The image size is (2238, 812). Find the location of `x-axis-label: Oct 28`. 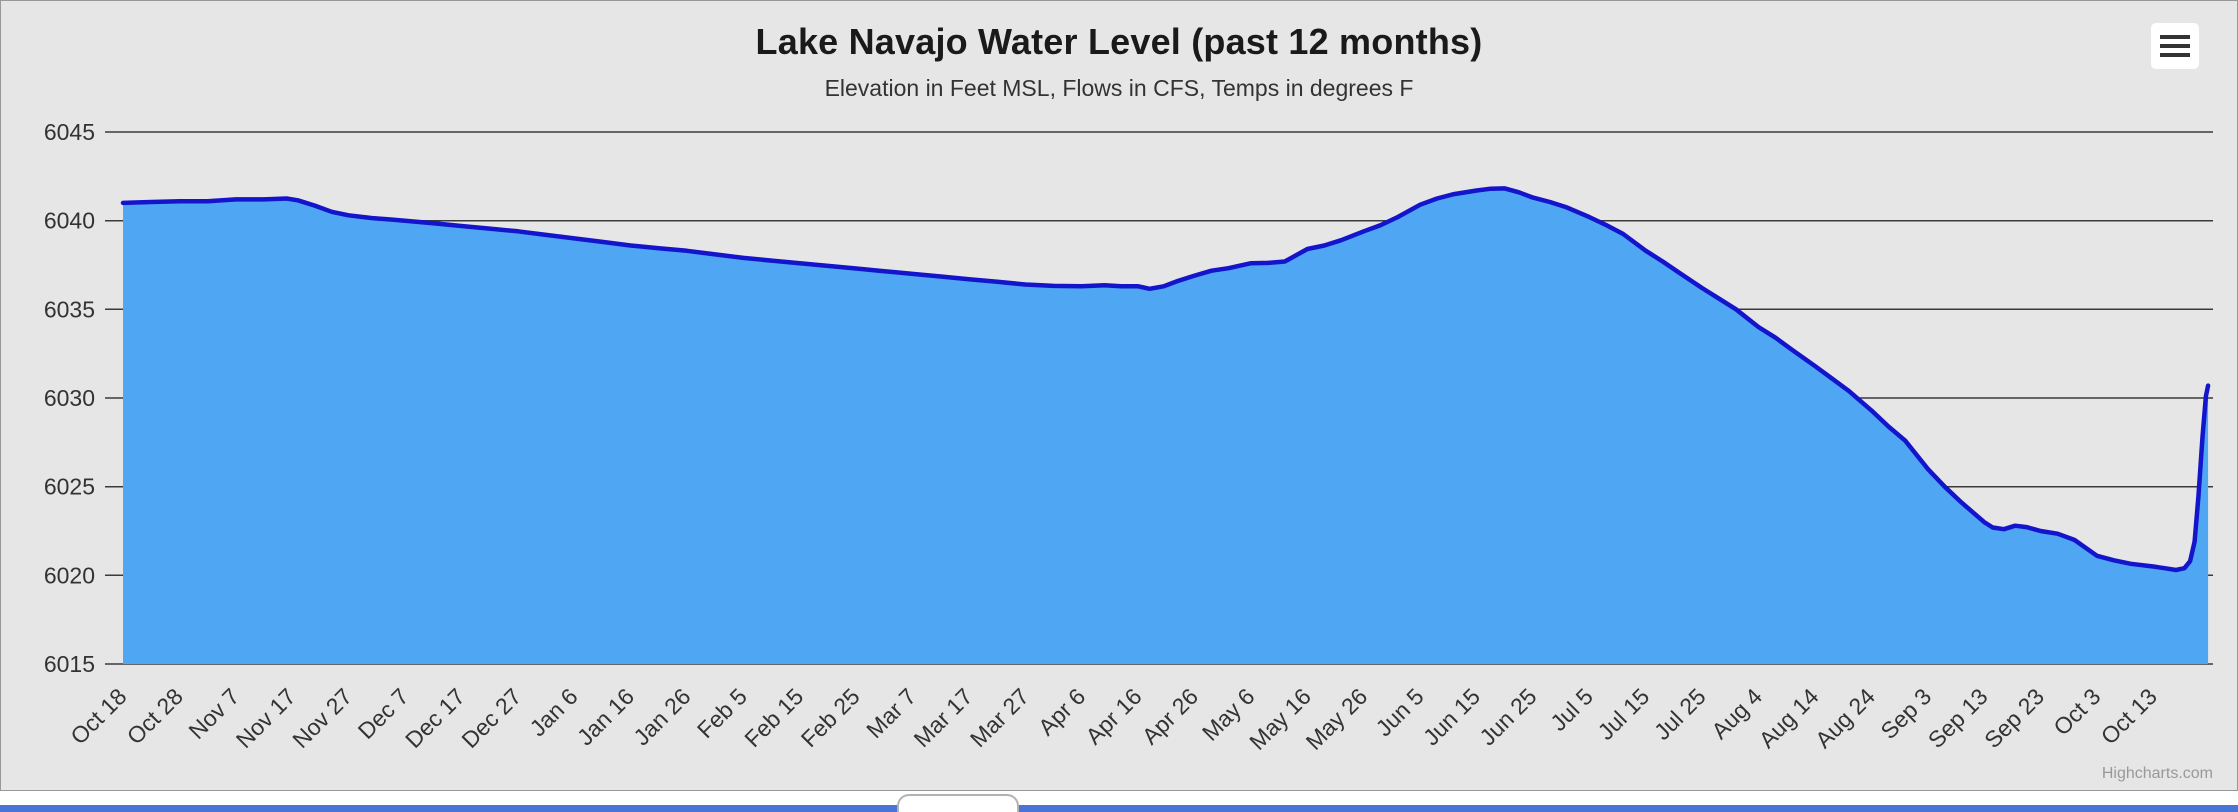

x-axis-label: Oct 28 is located at coordinates (155, 716).